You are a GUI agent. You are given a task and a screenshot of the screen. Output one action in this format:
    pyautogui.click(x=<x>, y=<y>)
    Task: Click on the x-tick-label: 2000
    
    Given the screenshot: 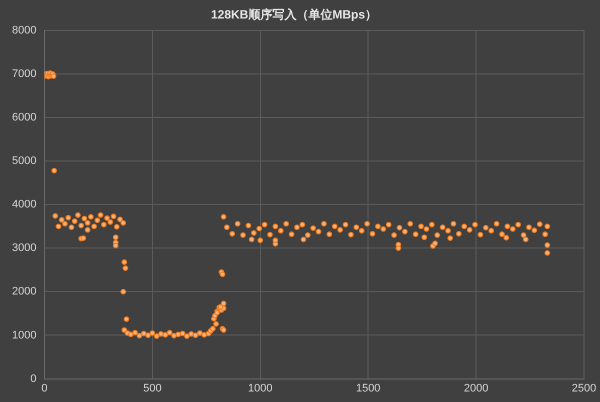 What is the action you would take?
    pyautogui.click(x=476, y=388)
    